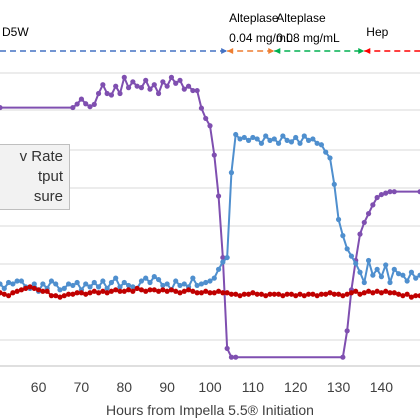  I want to click on annotation-label: Alteplase, so click(301, 18).